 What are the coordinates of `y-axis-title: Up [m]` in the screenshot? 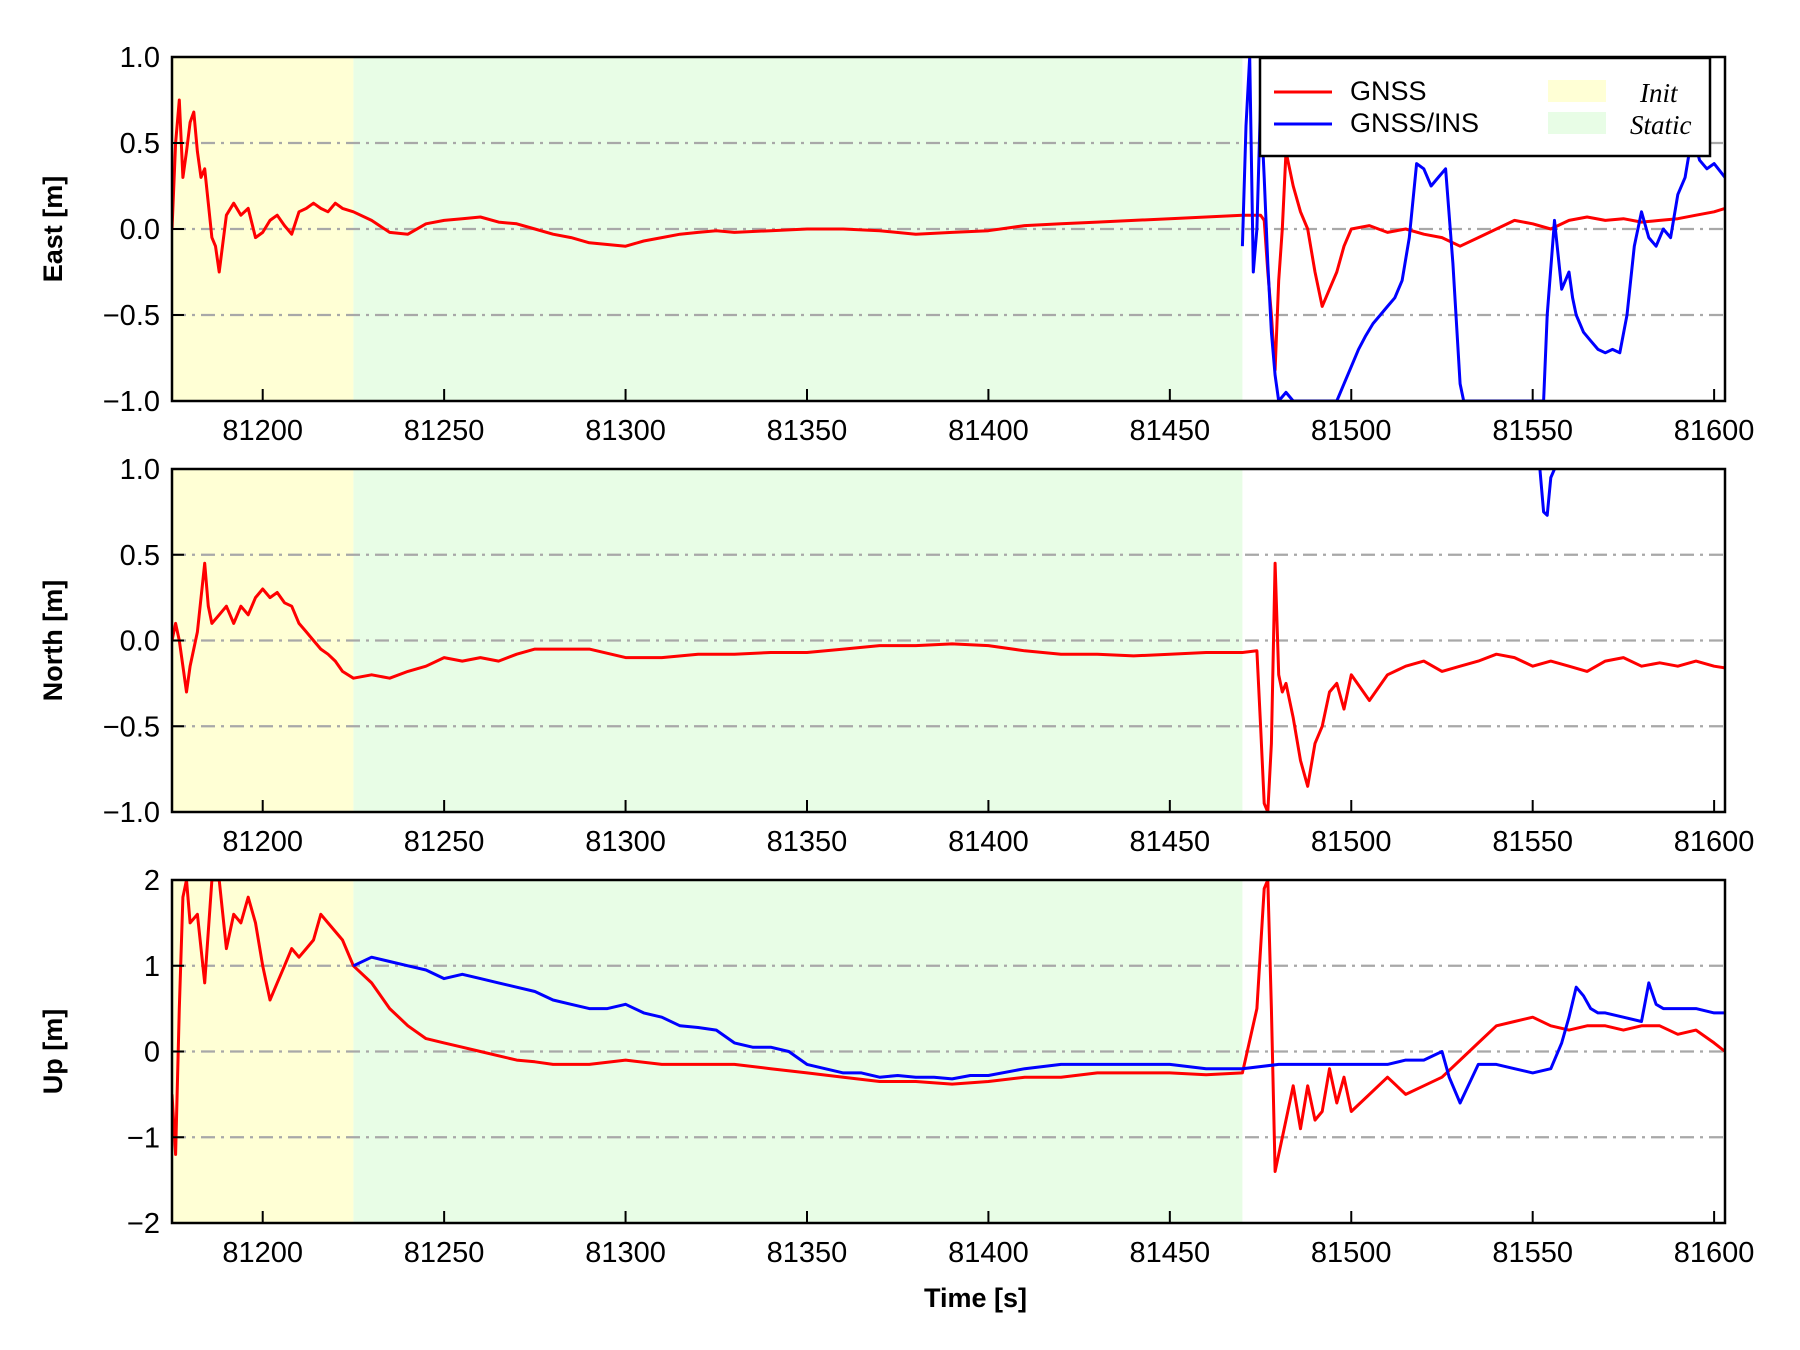 It's located at (53, 1051).